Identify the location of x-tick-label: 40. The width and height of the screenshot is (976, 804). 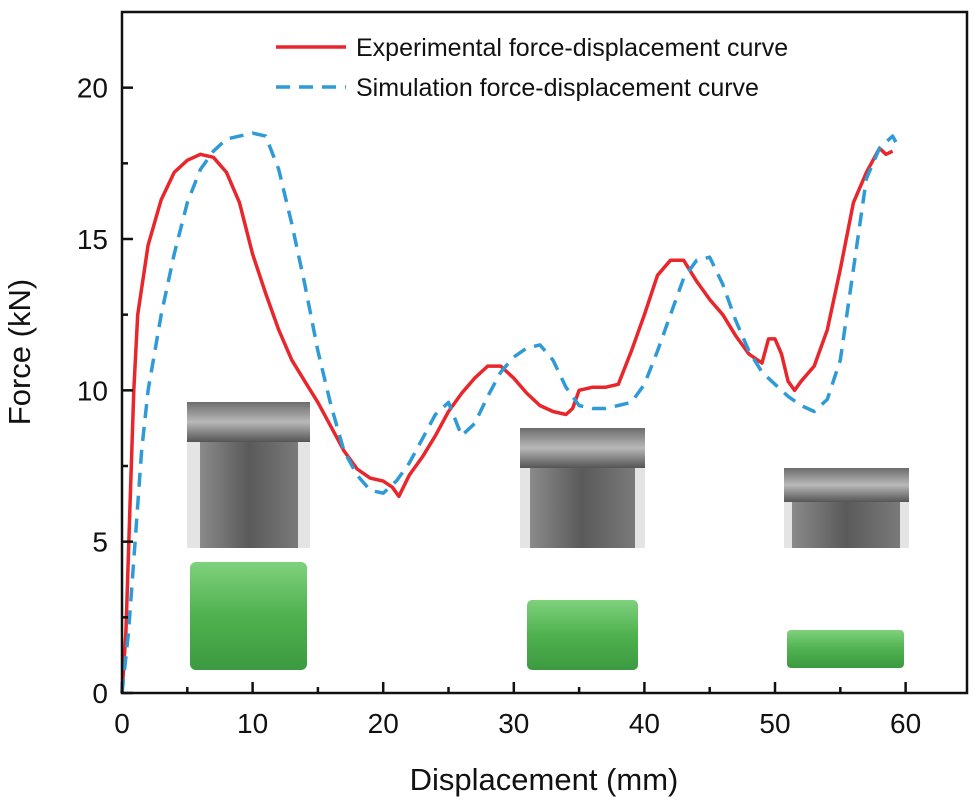
(644, 723).